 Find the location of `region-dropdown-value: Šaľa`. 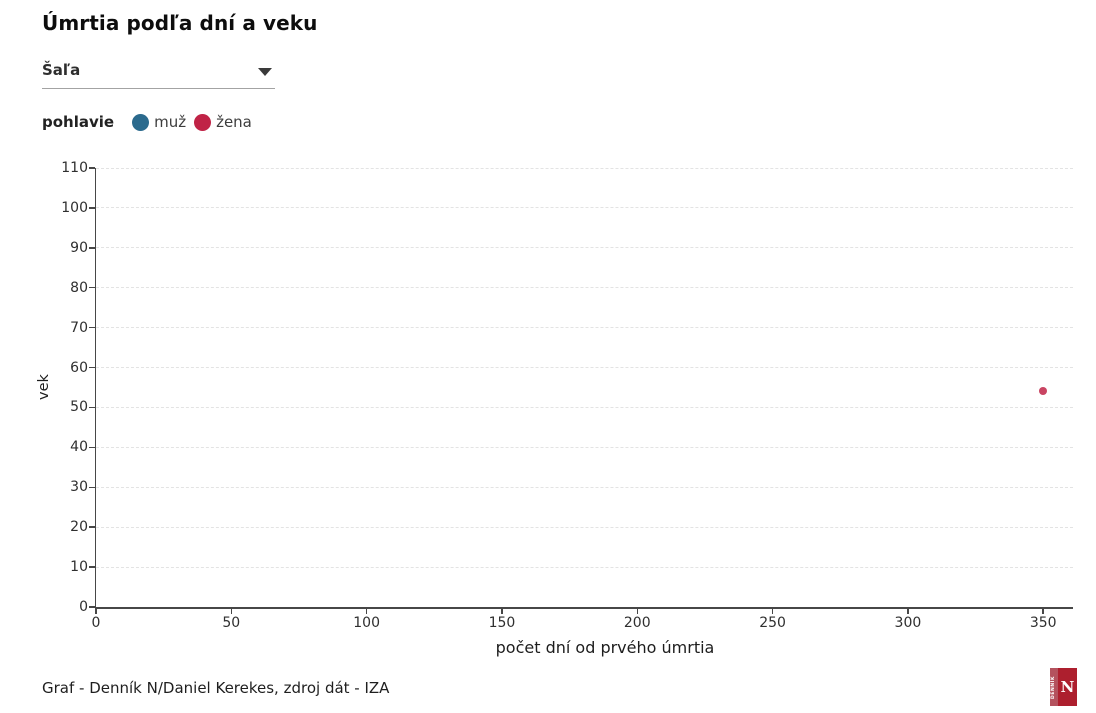

region-dropdown-value: Šaľa is located at coordinates (61, 70).